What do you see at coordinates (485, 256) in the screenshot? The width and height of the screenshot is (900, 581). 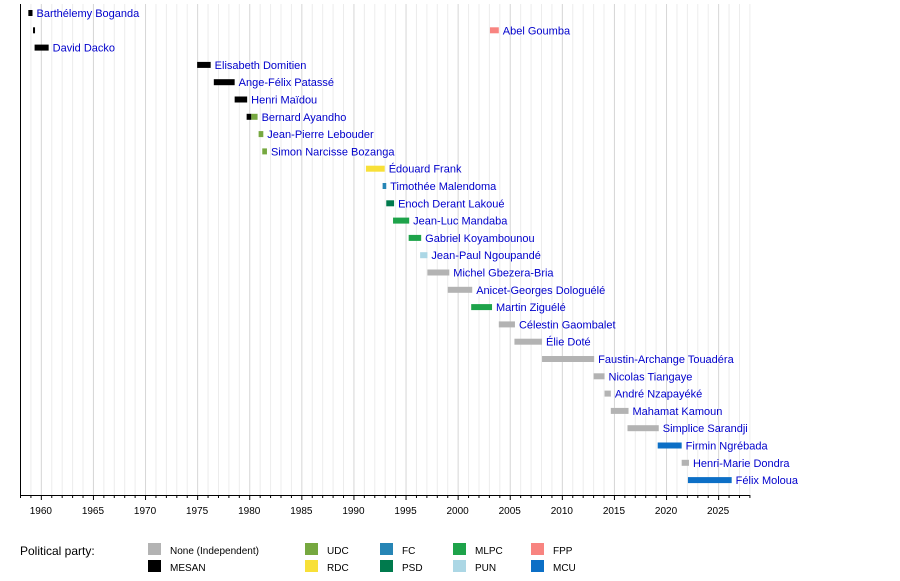 I see `prime-minister-label: Jean-Paul Ngoupandé` at bounding box center [485, 256].